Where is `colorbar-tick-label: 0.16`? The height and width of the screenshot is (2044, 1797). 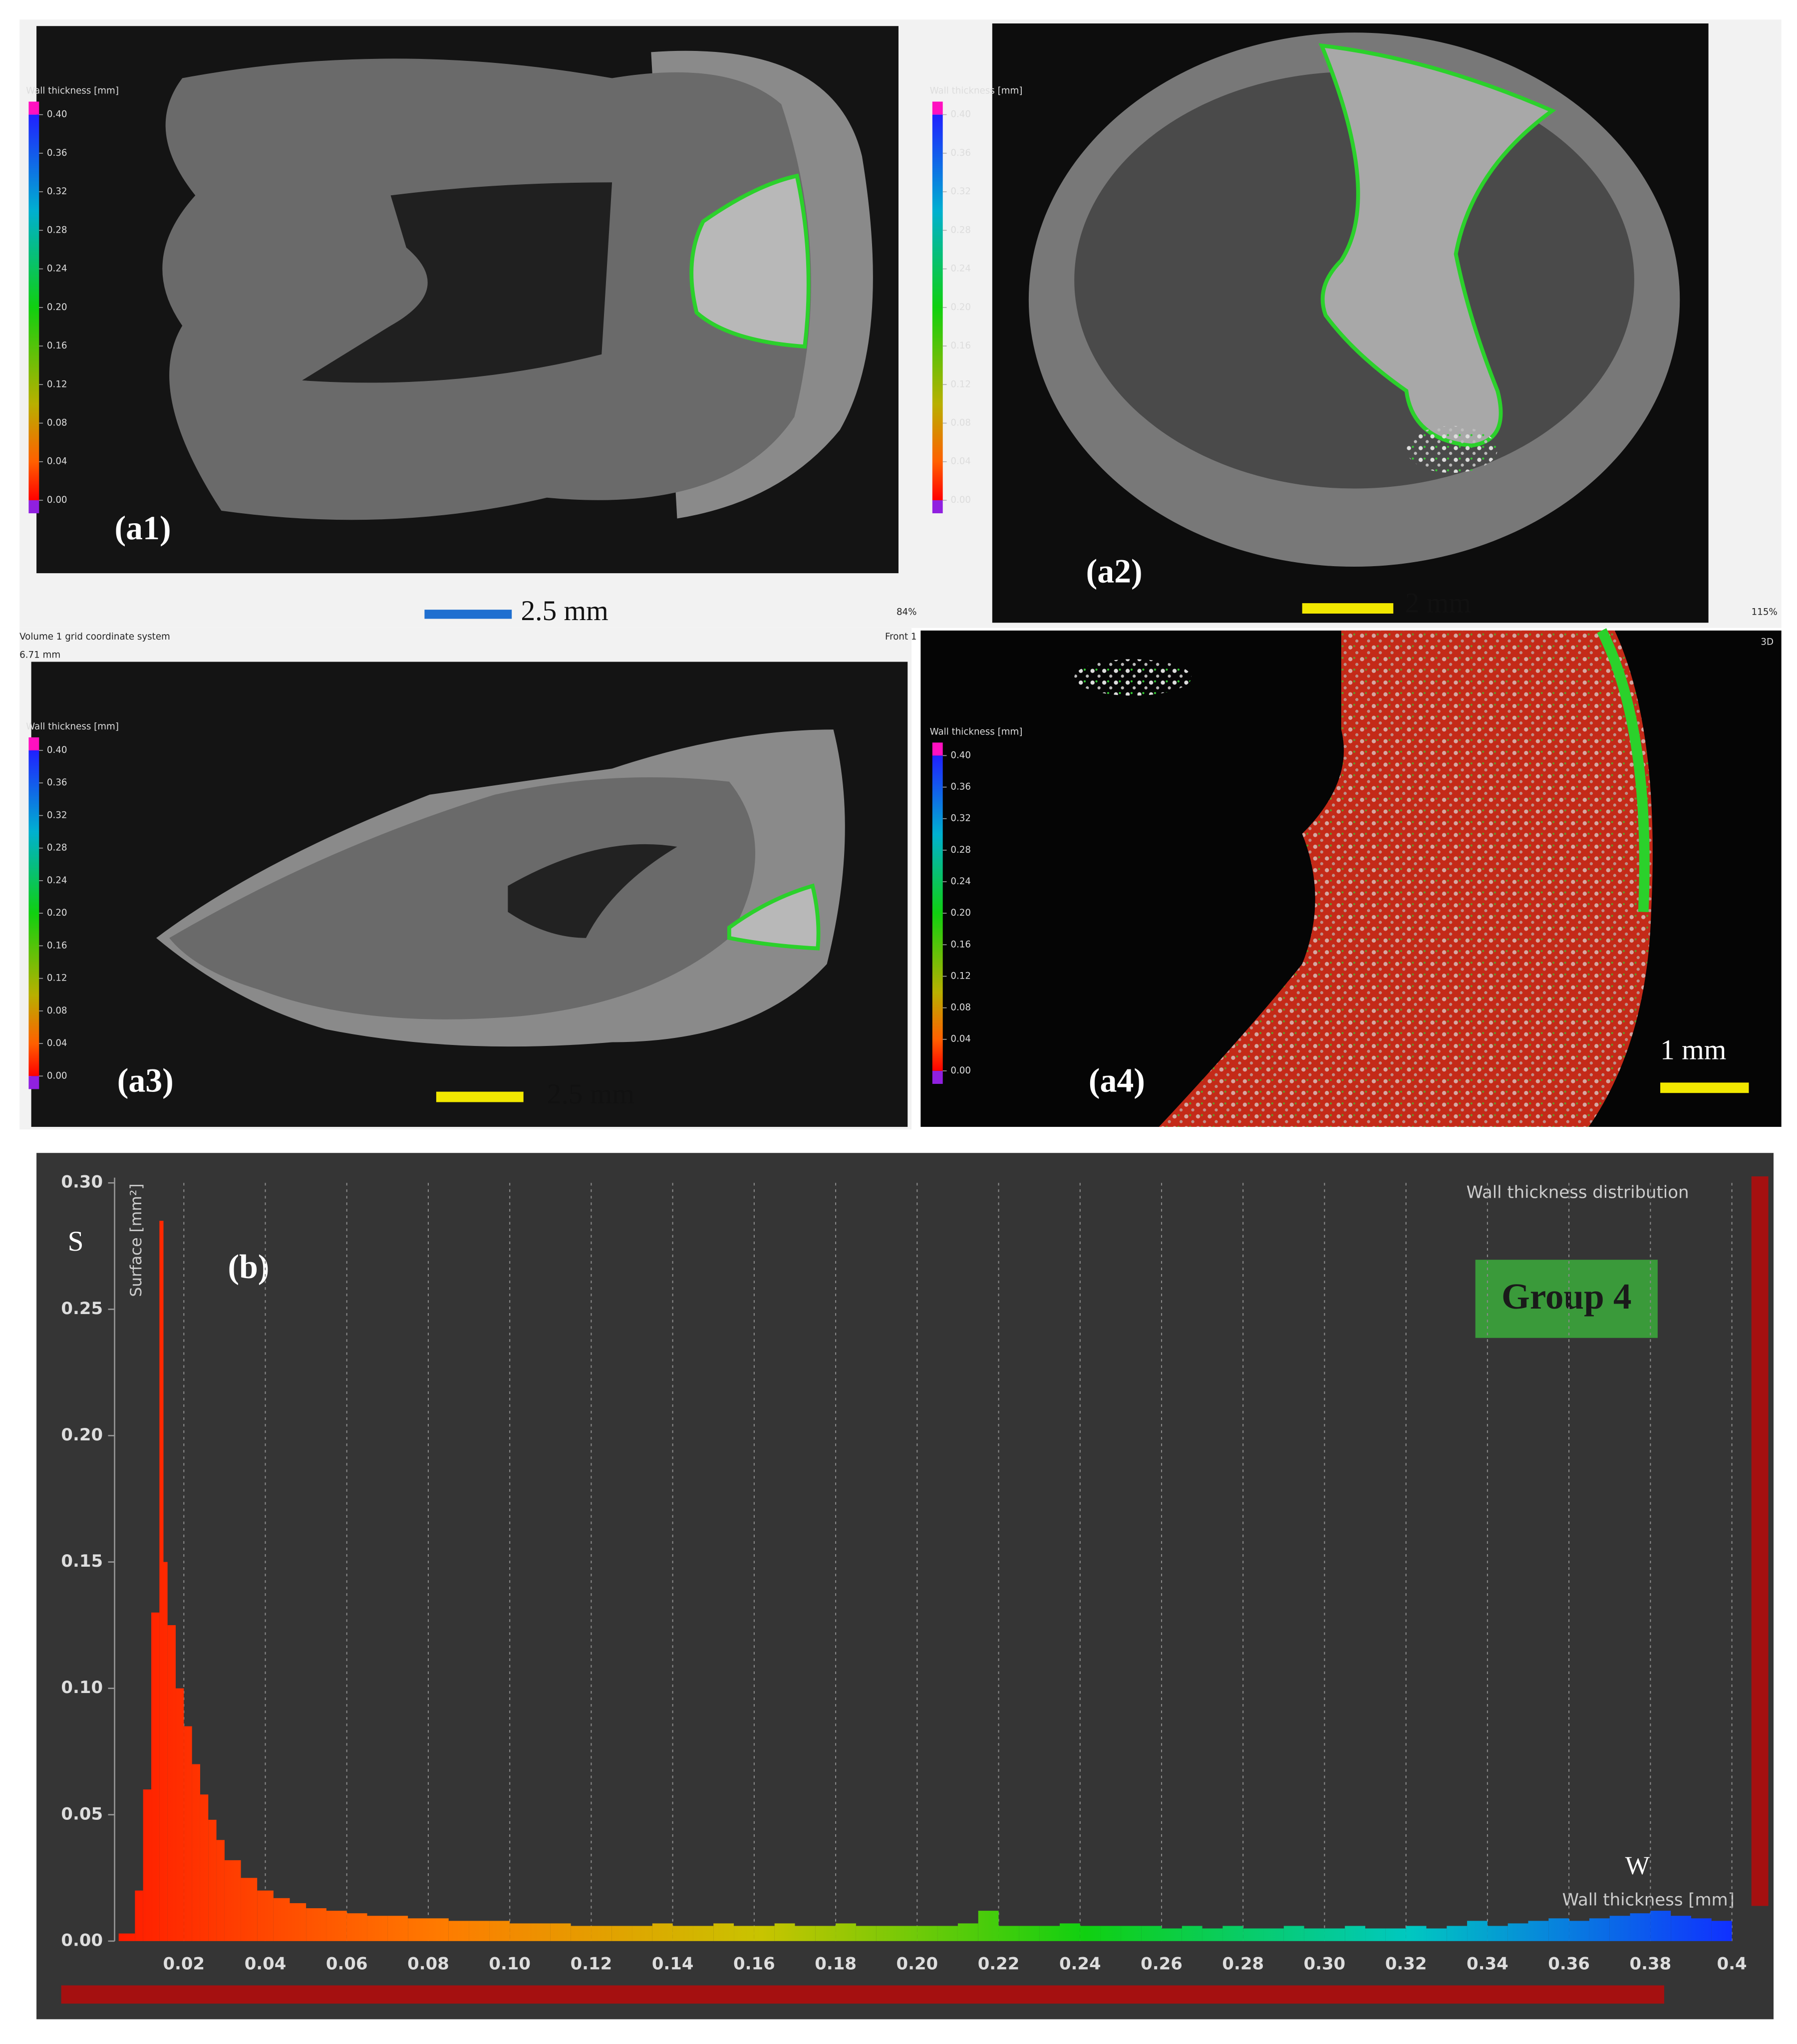
colorbar-tick-label: 0.16 is located at coordinates (57, 346).